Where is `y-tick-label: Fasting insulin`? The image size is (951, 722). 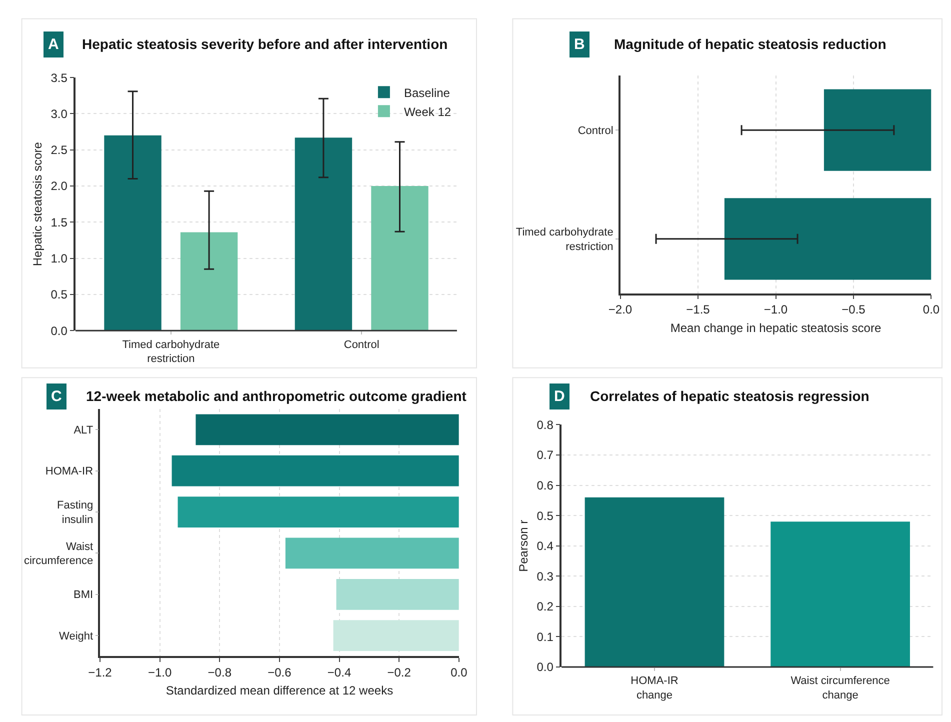
y-tick-label: Fasting insulin is located at coordinates (75, 513).